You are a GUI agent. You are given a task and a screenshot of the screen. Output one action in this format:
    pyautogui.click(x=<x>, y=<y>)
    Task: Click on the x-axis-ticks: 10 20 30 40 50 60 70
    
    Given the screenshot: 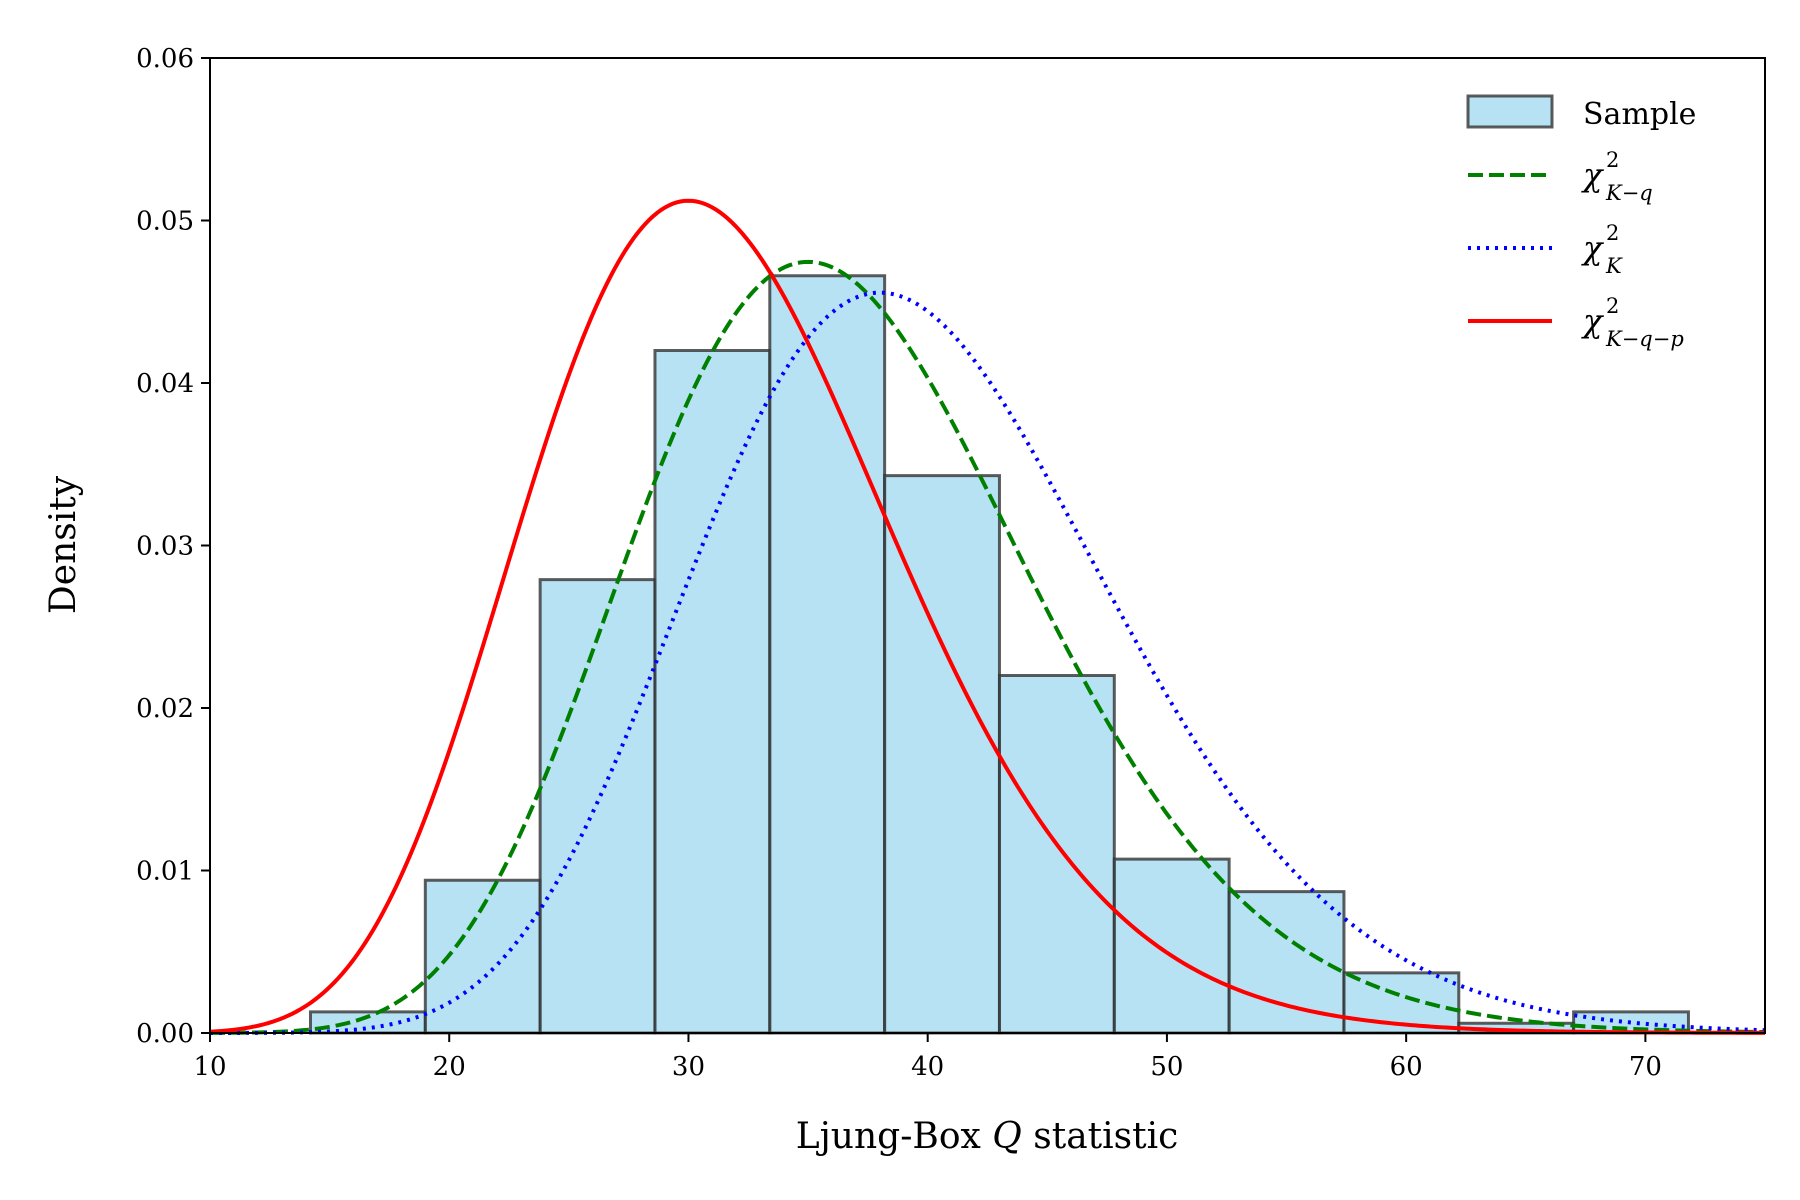 What is the action you would take?
    pyautogui.click(x=927, y=1057)
    